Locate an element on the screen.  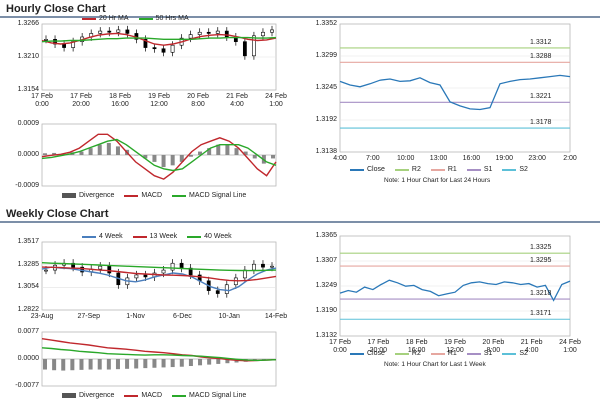
hourly-section-title: Hourly Close Chart is located at coordinates (56, 9).